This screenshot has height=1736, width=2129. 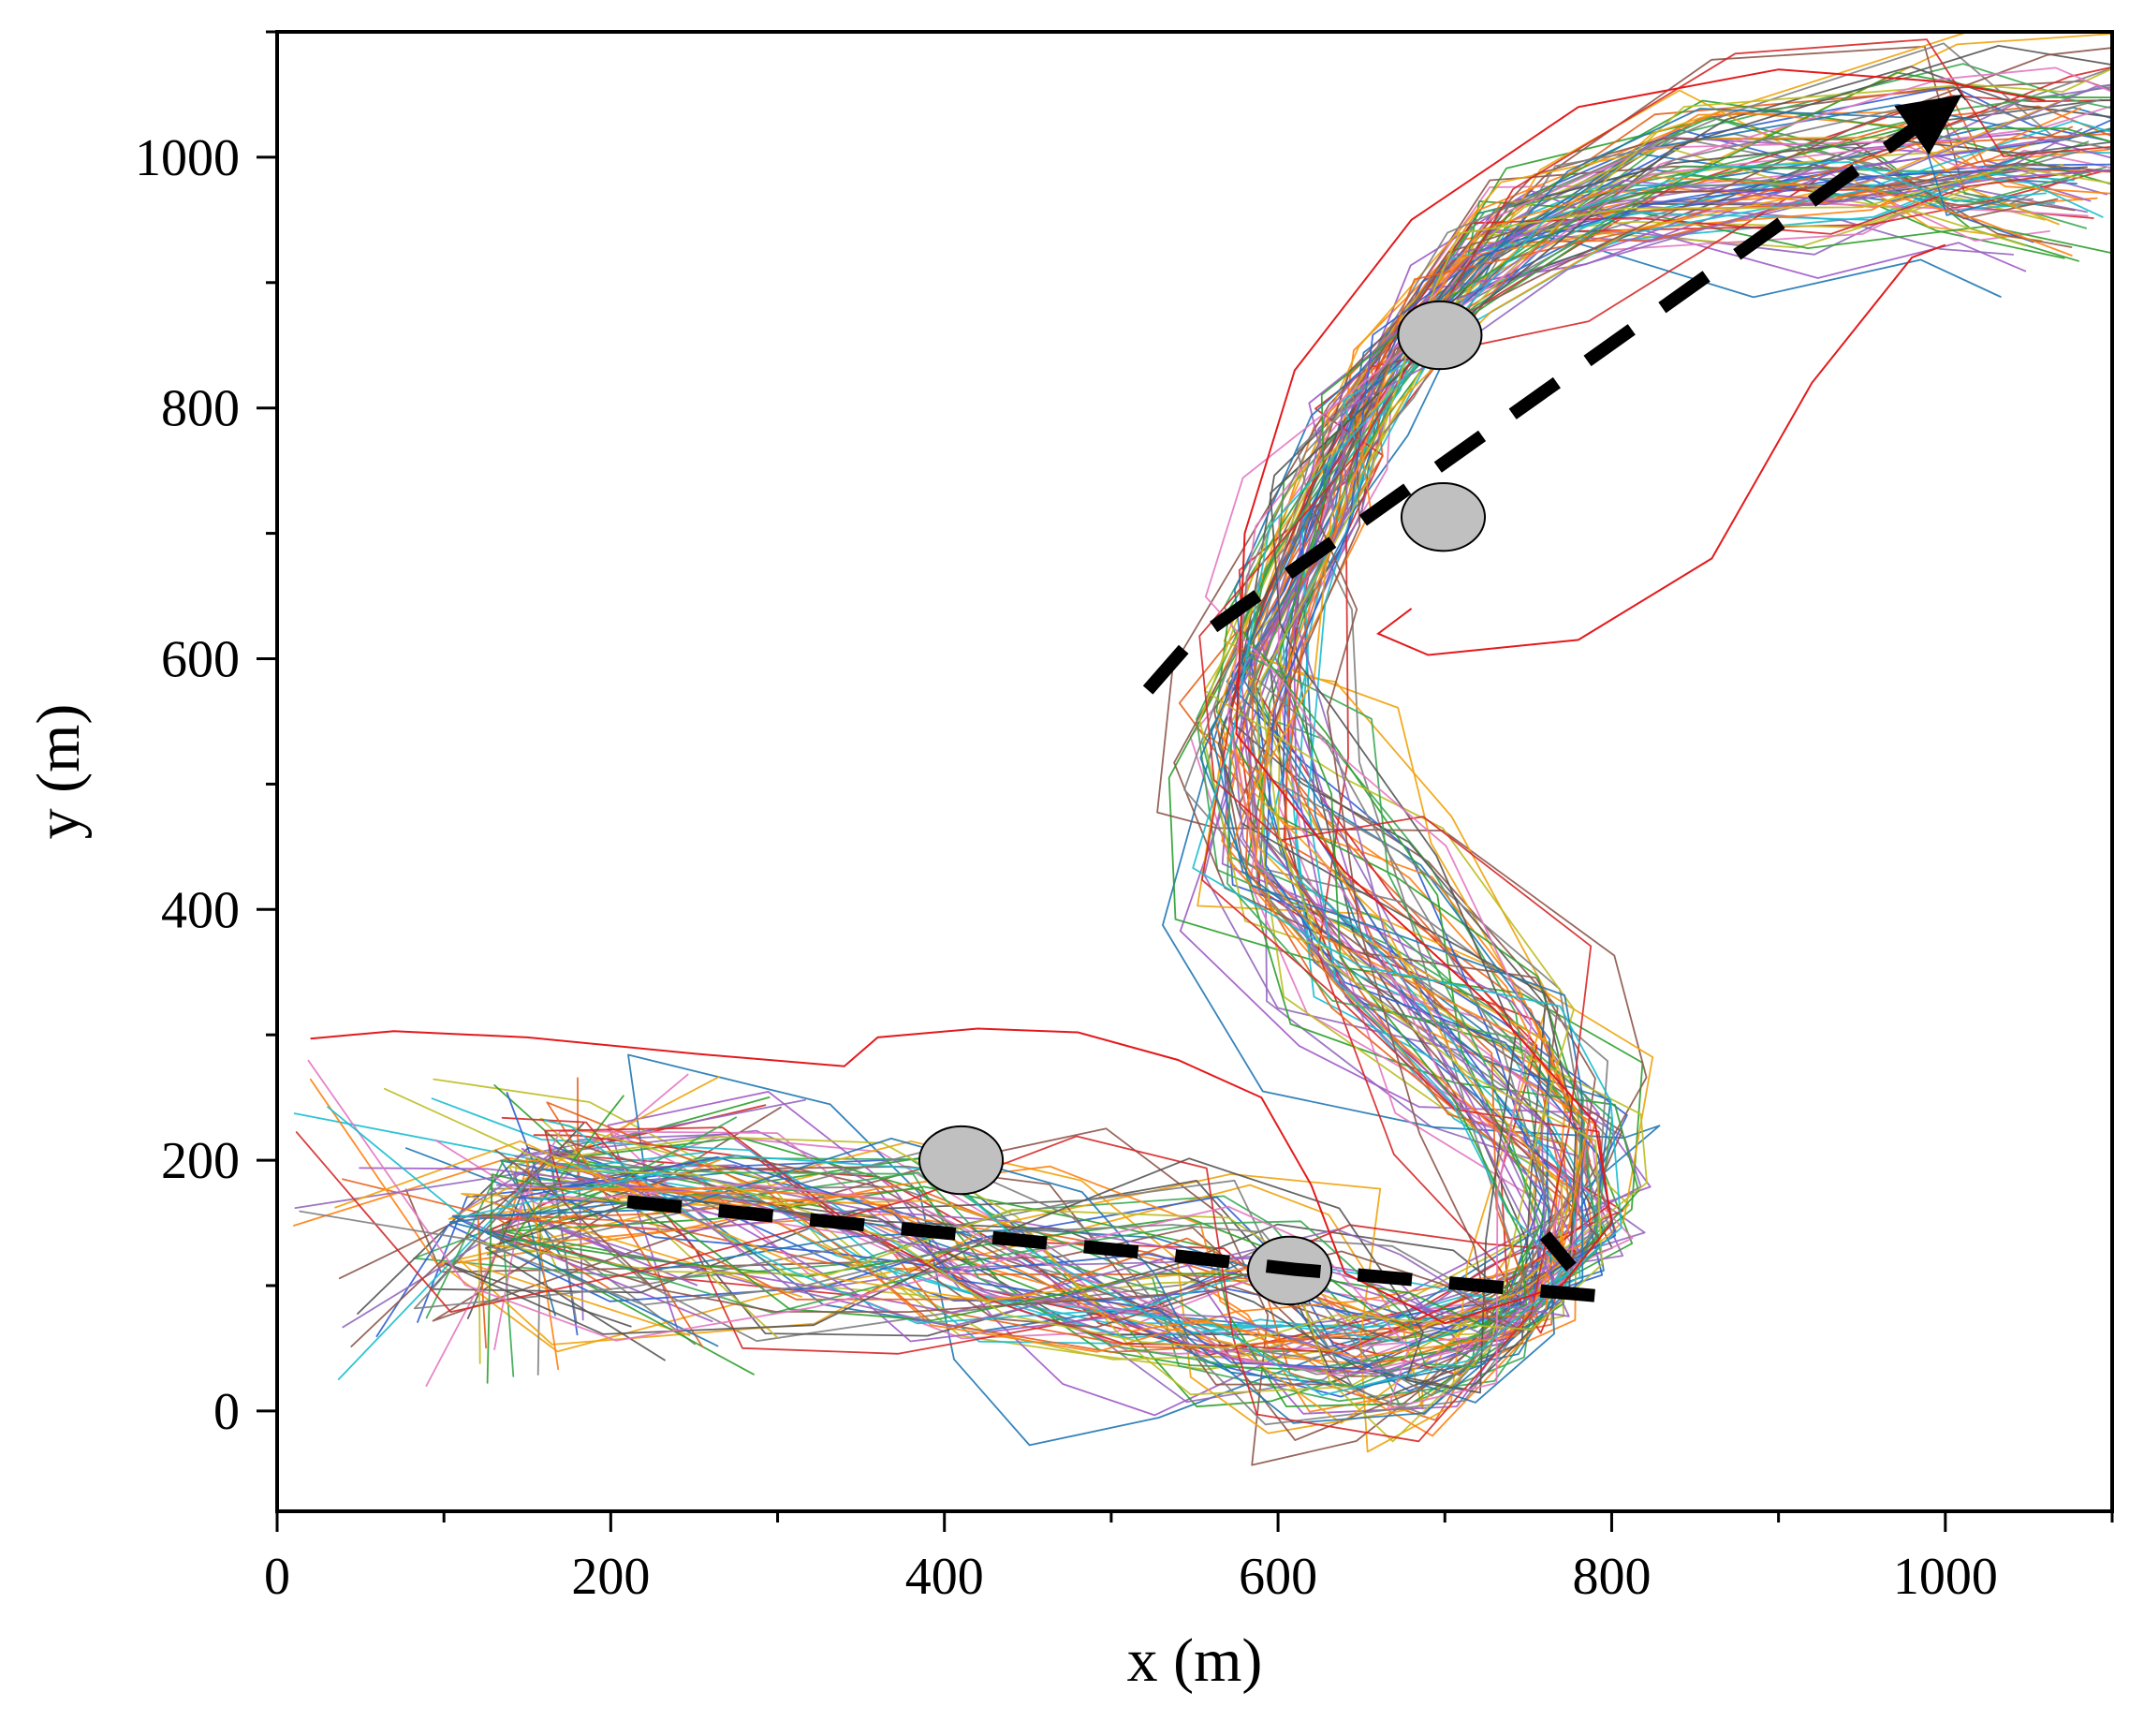 I want to click on route-arrowhead, so click(x=1928, y=124).